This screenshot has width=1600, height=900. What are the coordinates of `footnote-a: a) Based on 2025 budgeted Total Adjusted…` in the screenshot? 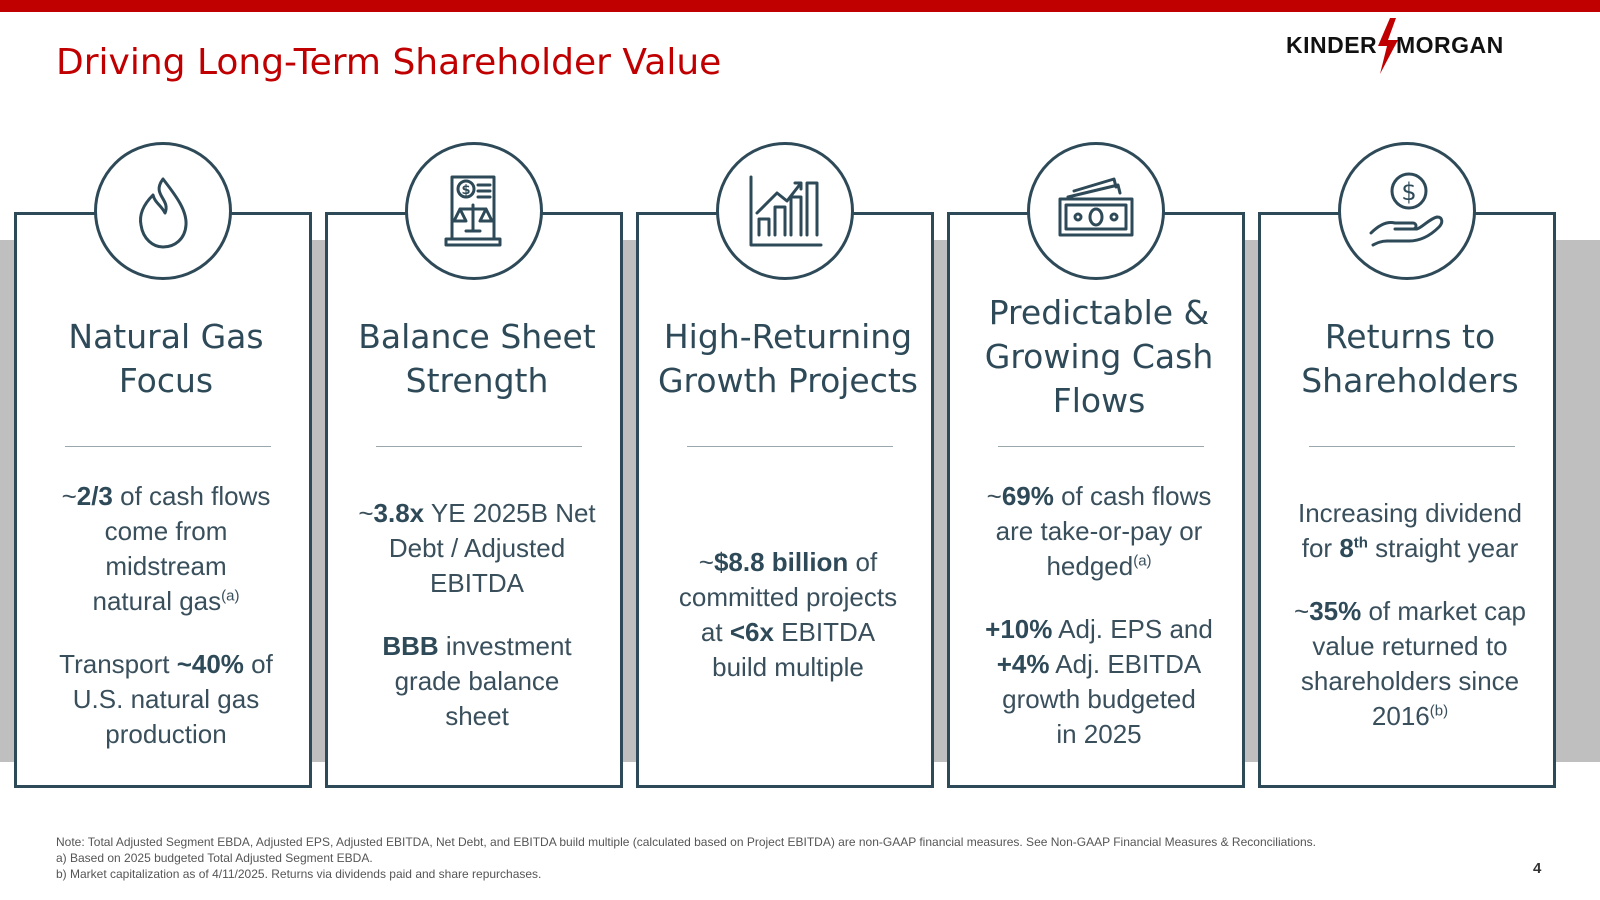 It's located at (214, 858).